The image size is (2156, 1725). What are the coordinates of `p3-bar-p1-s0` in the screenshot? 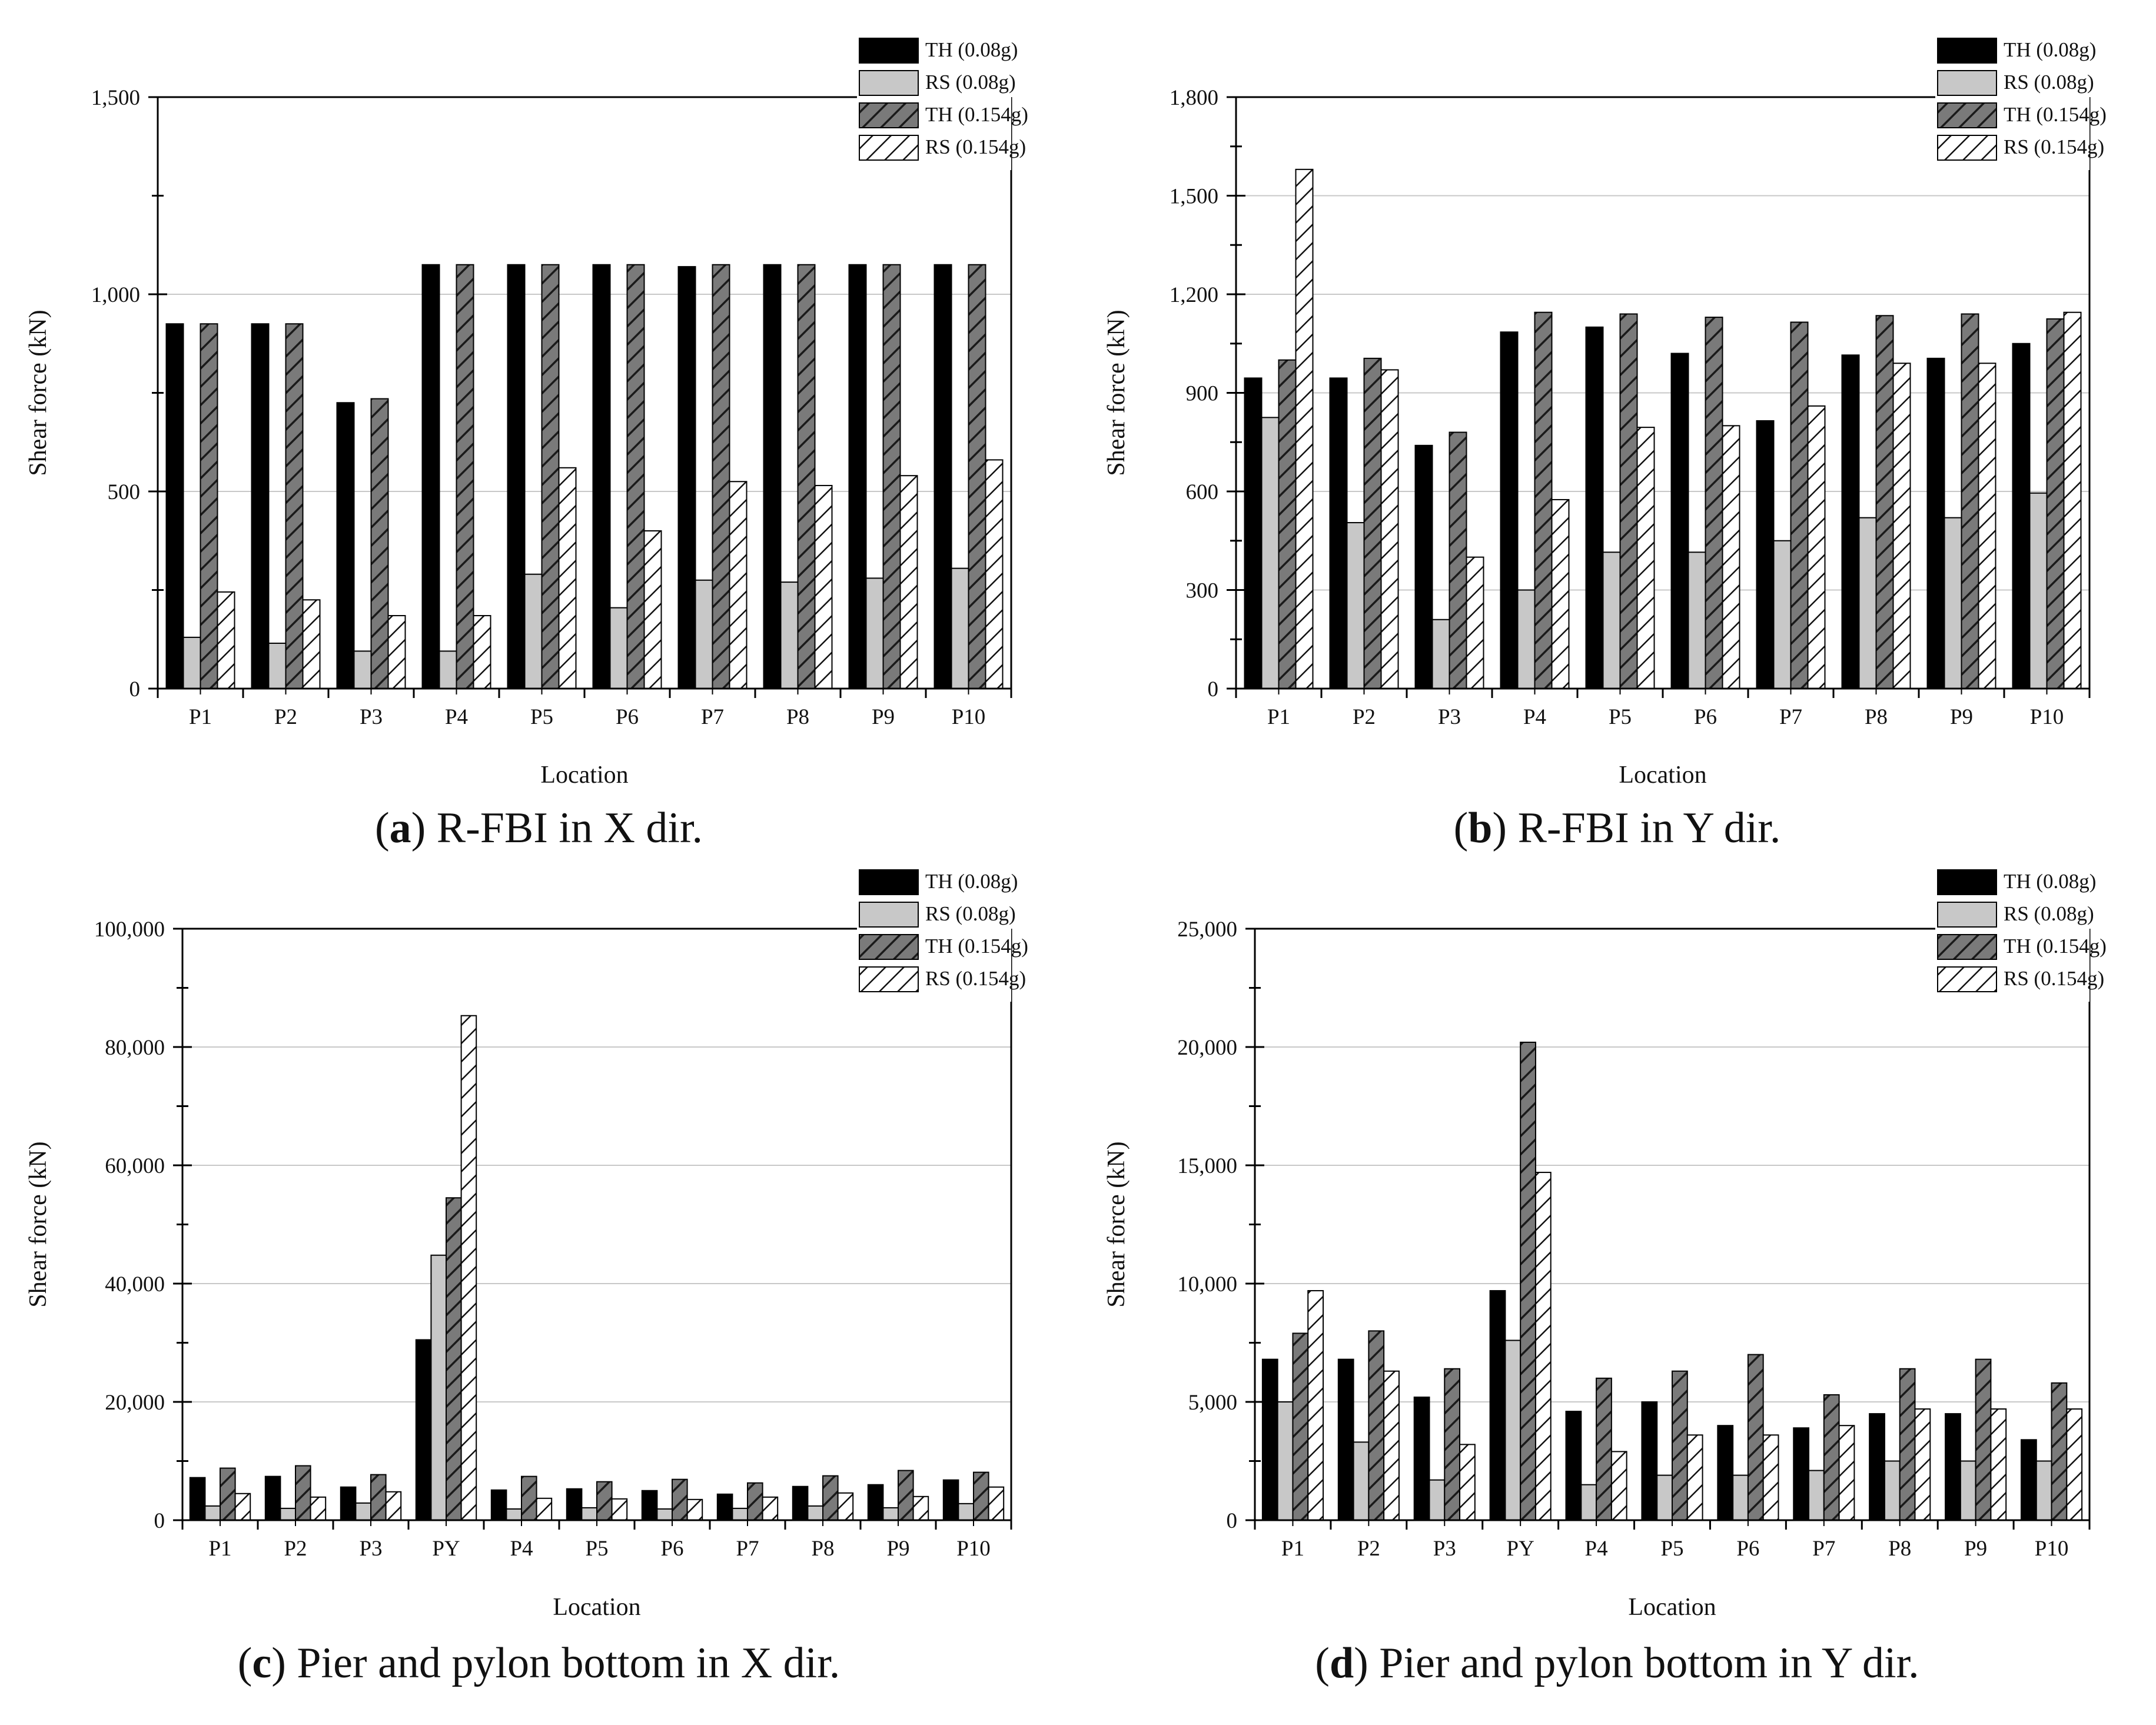 It's located at (1269, 1439).